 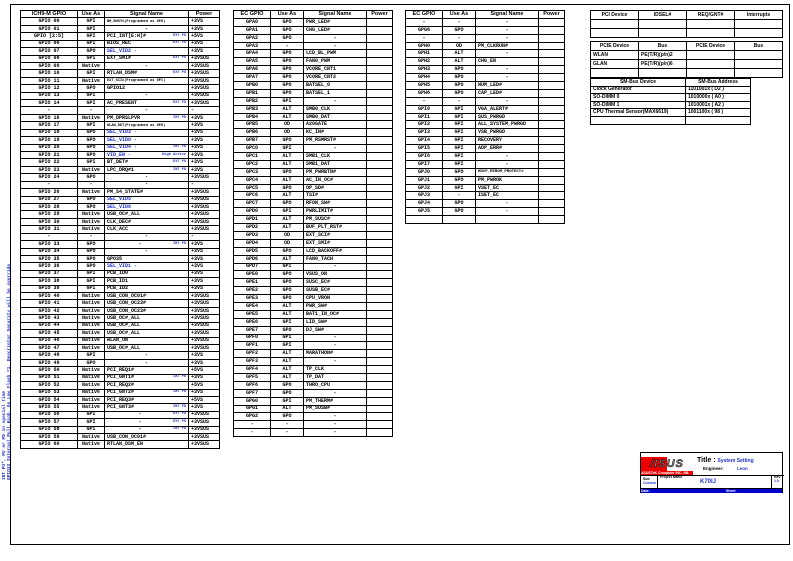 What do you see at coordinates (313, 338) in the screenshot?
I see `table-row: GPF0 GPI -` at bounding box center [313, 338].